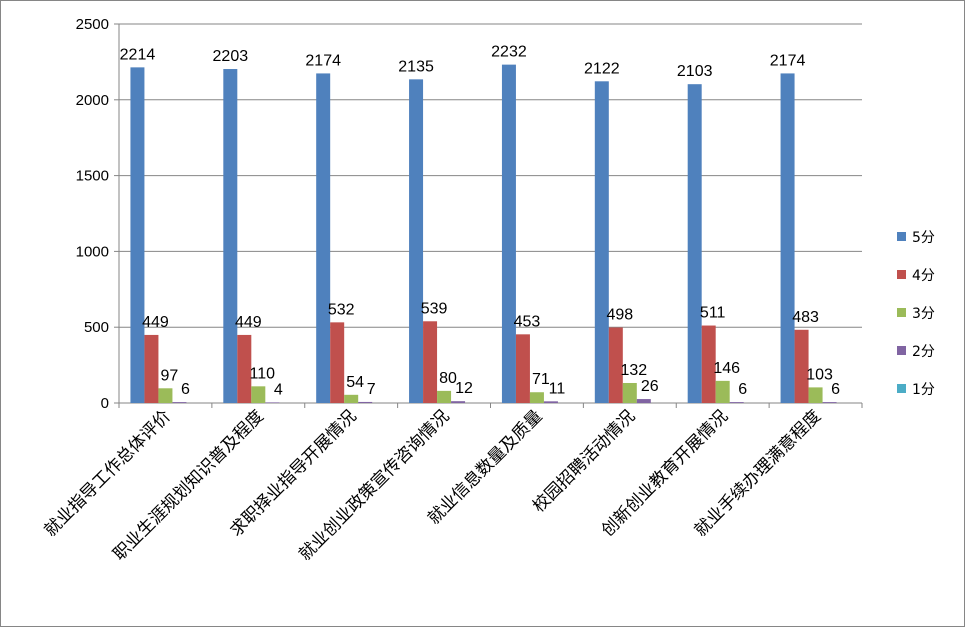  Describe the element at coordinates (230, 236) in the screenshot. I see `bar-5分-1` at that location.